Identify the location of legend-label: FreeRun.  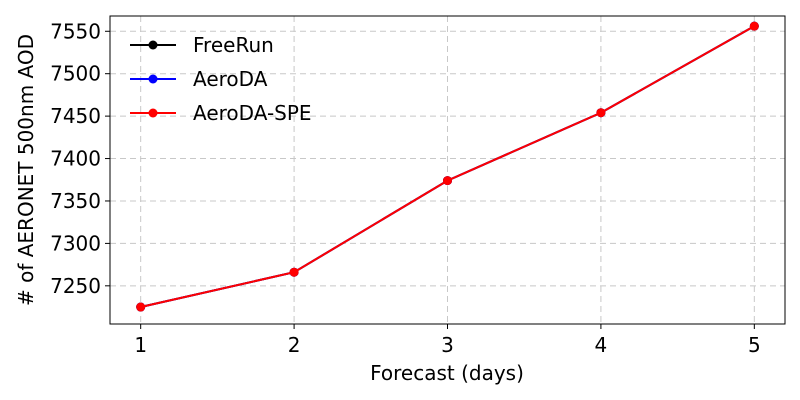
(233, 45).